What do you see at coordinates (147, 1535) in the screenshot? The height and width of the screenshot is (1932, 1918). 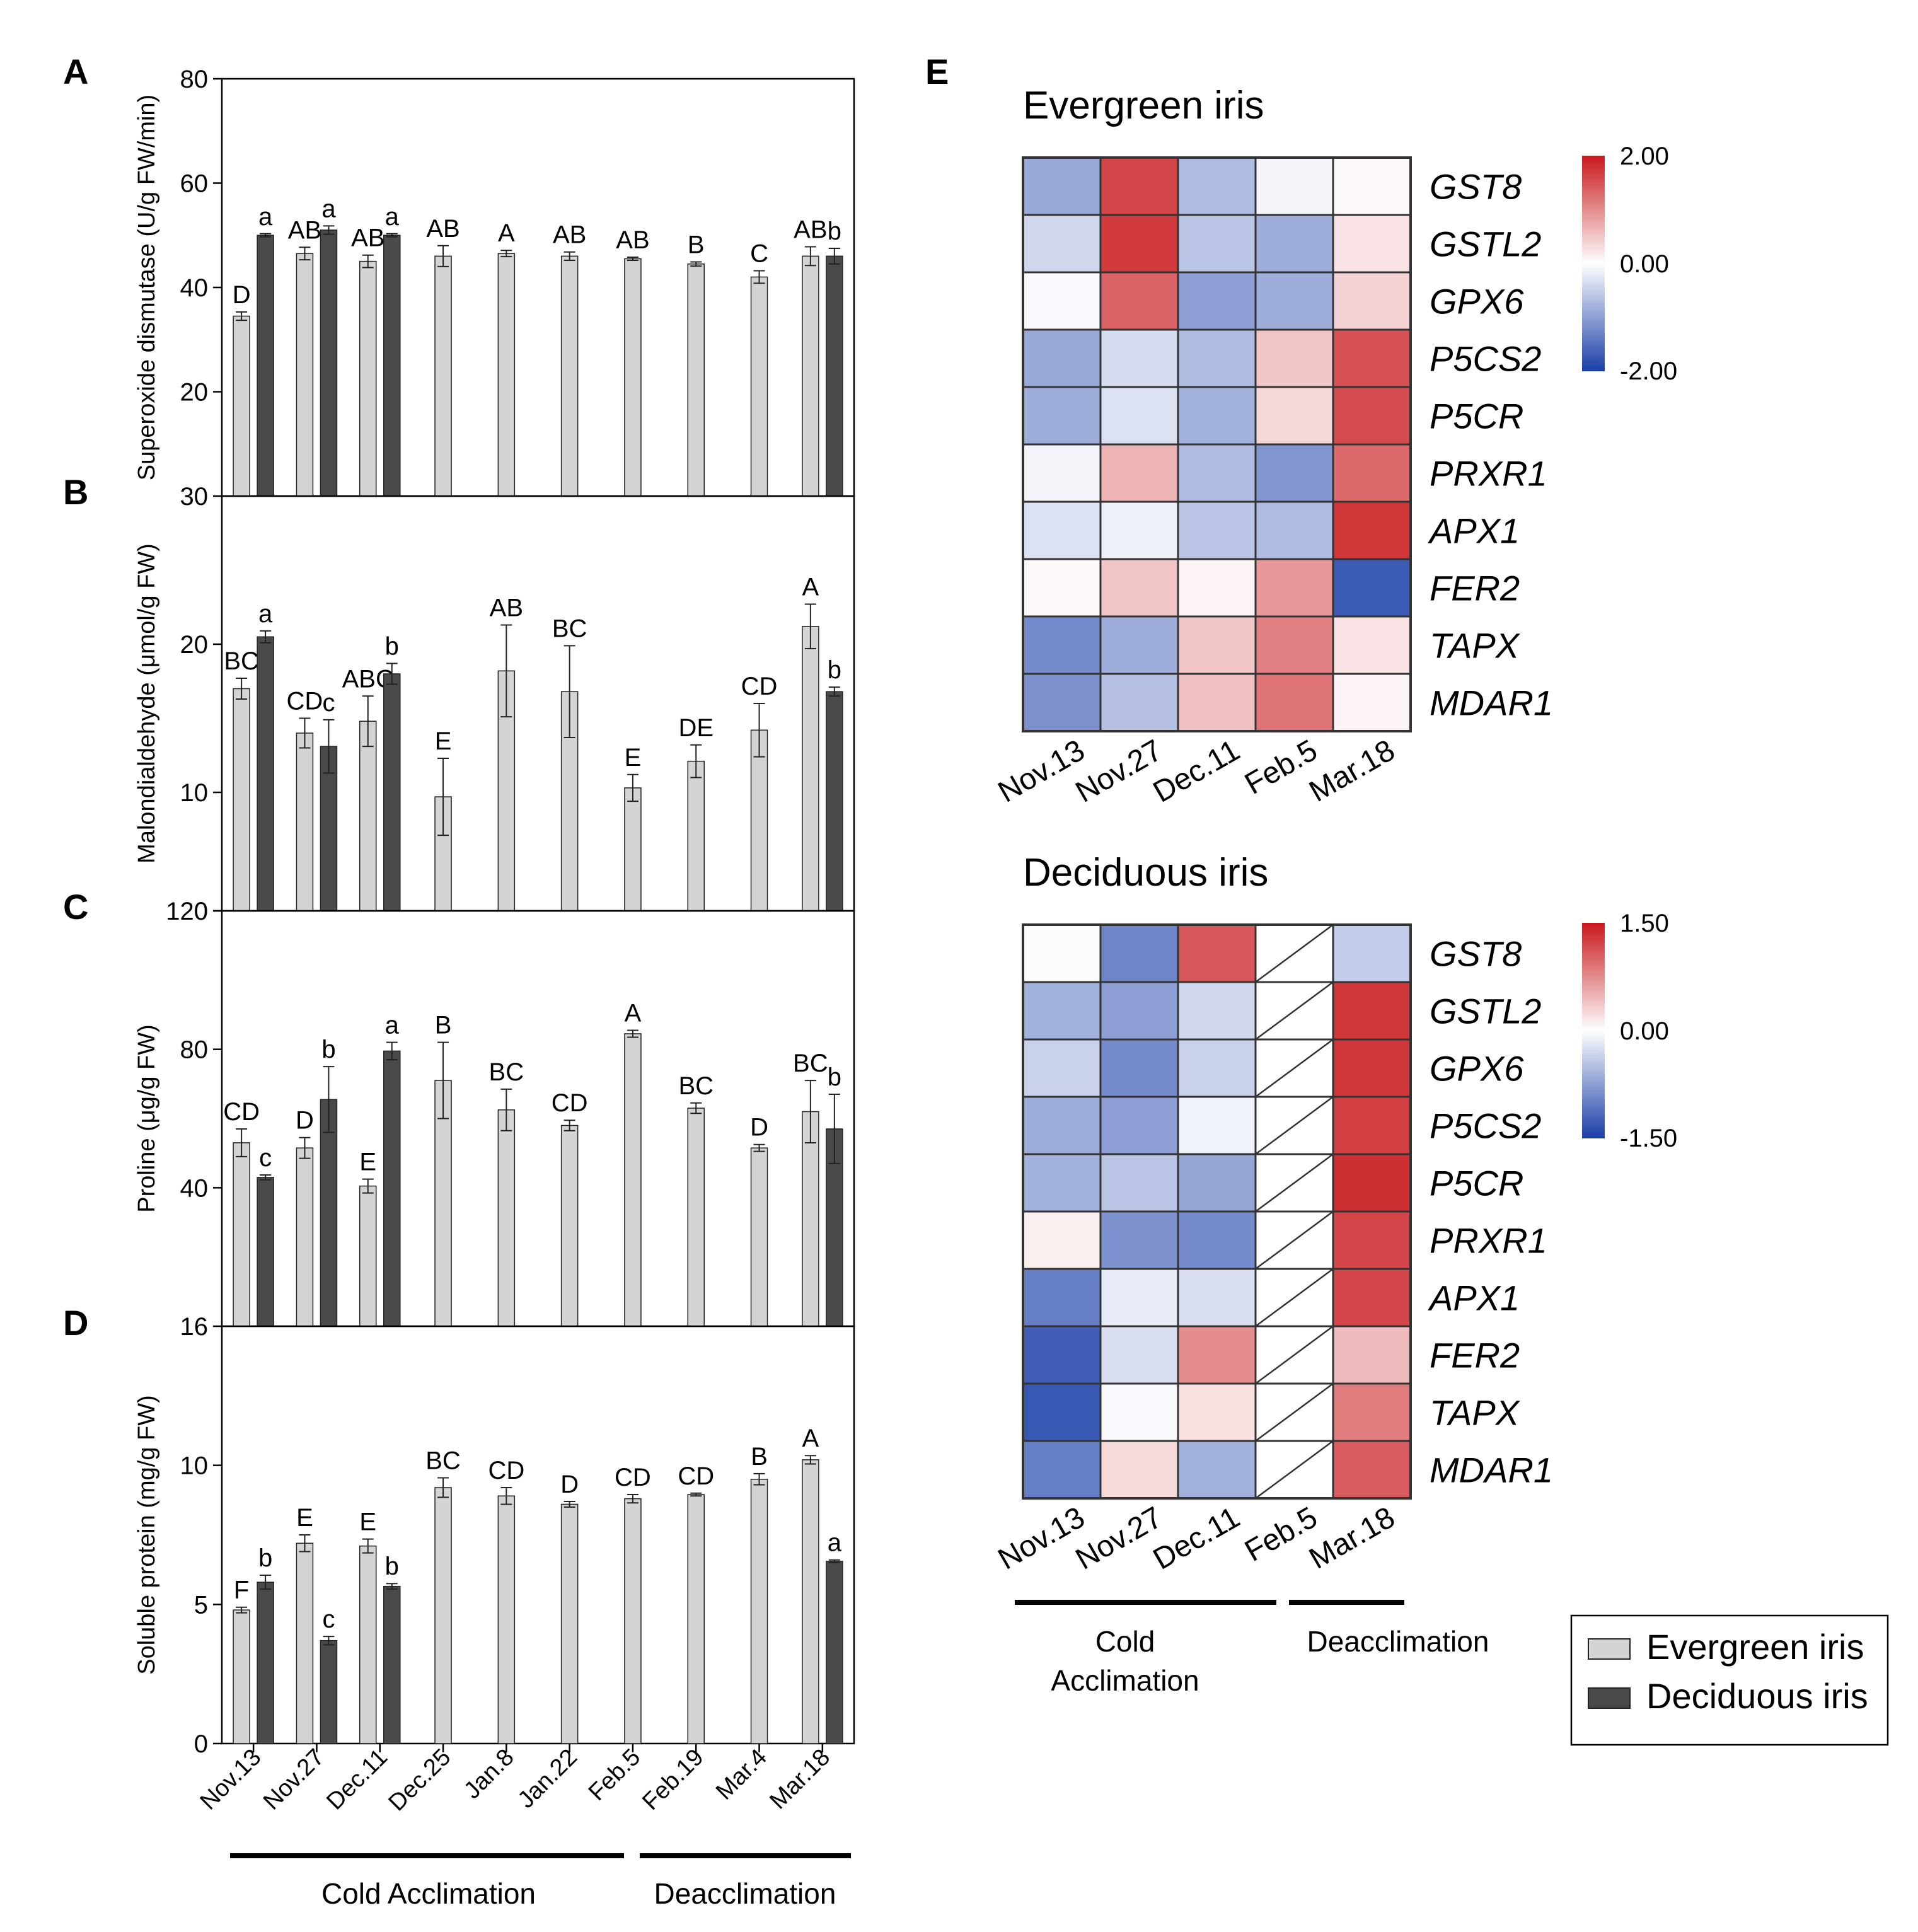 I see `y-axis-label: Soluble protein (mg/g FW)` at bounding box center [147, 1535].